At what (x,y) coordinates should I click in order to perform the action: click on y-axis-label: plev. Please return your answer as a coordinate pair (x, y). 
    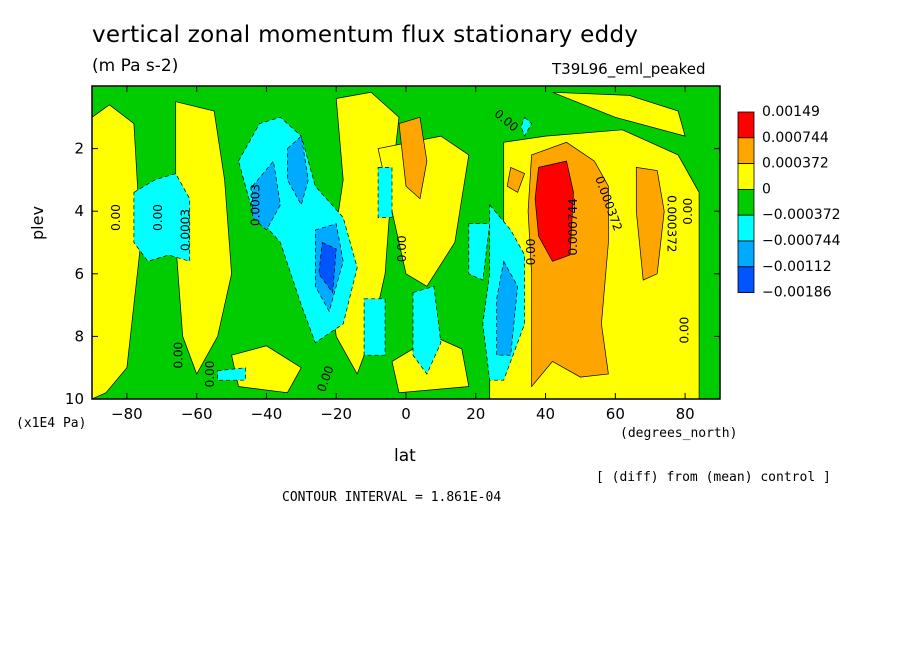
    Looking at the image, I should click on (37, 223).